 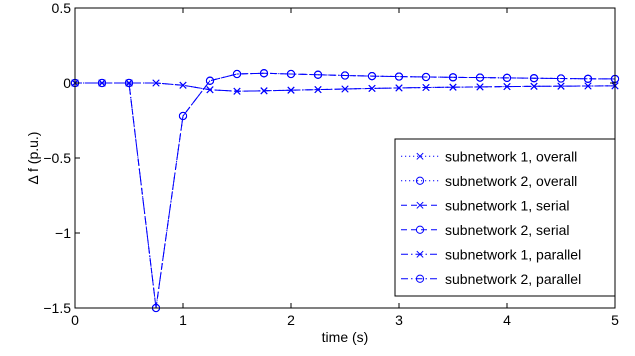 I want to click on legend-entry: subnetwork 2, overall, so click(x=489, y=181).